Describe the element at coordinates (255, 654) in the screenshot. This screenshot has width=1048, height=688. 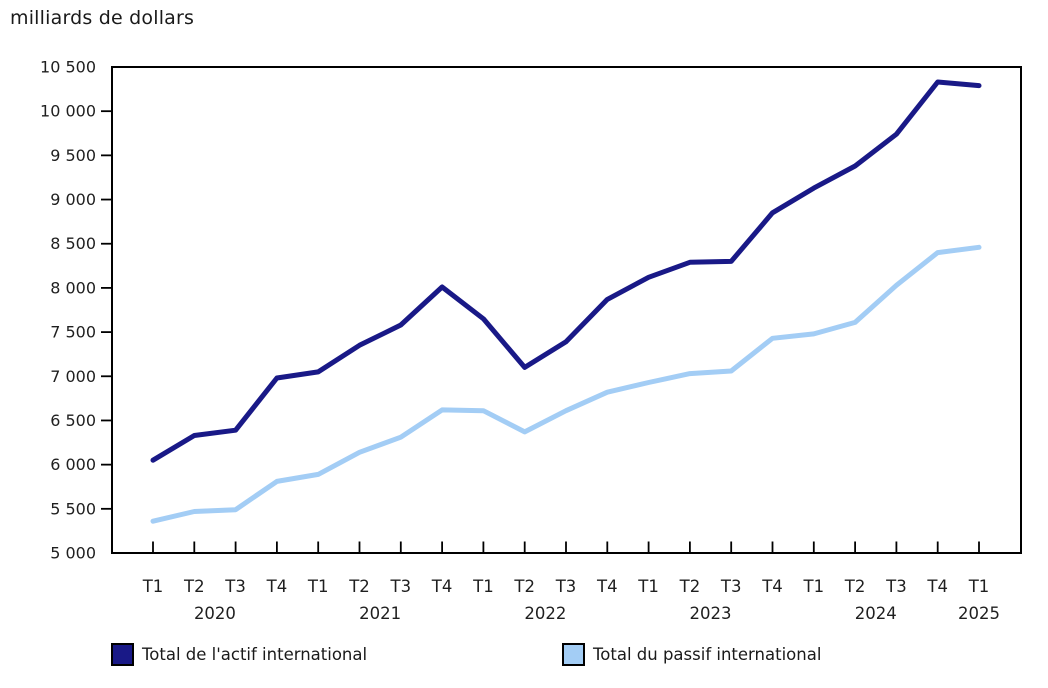
I see `legend-label-actif: Total de l'actif international` at that location.